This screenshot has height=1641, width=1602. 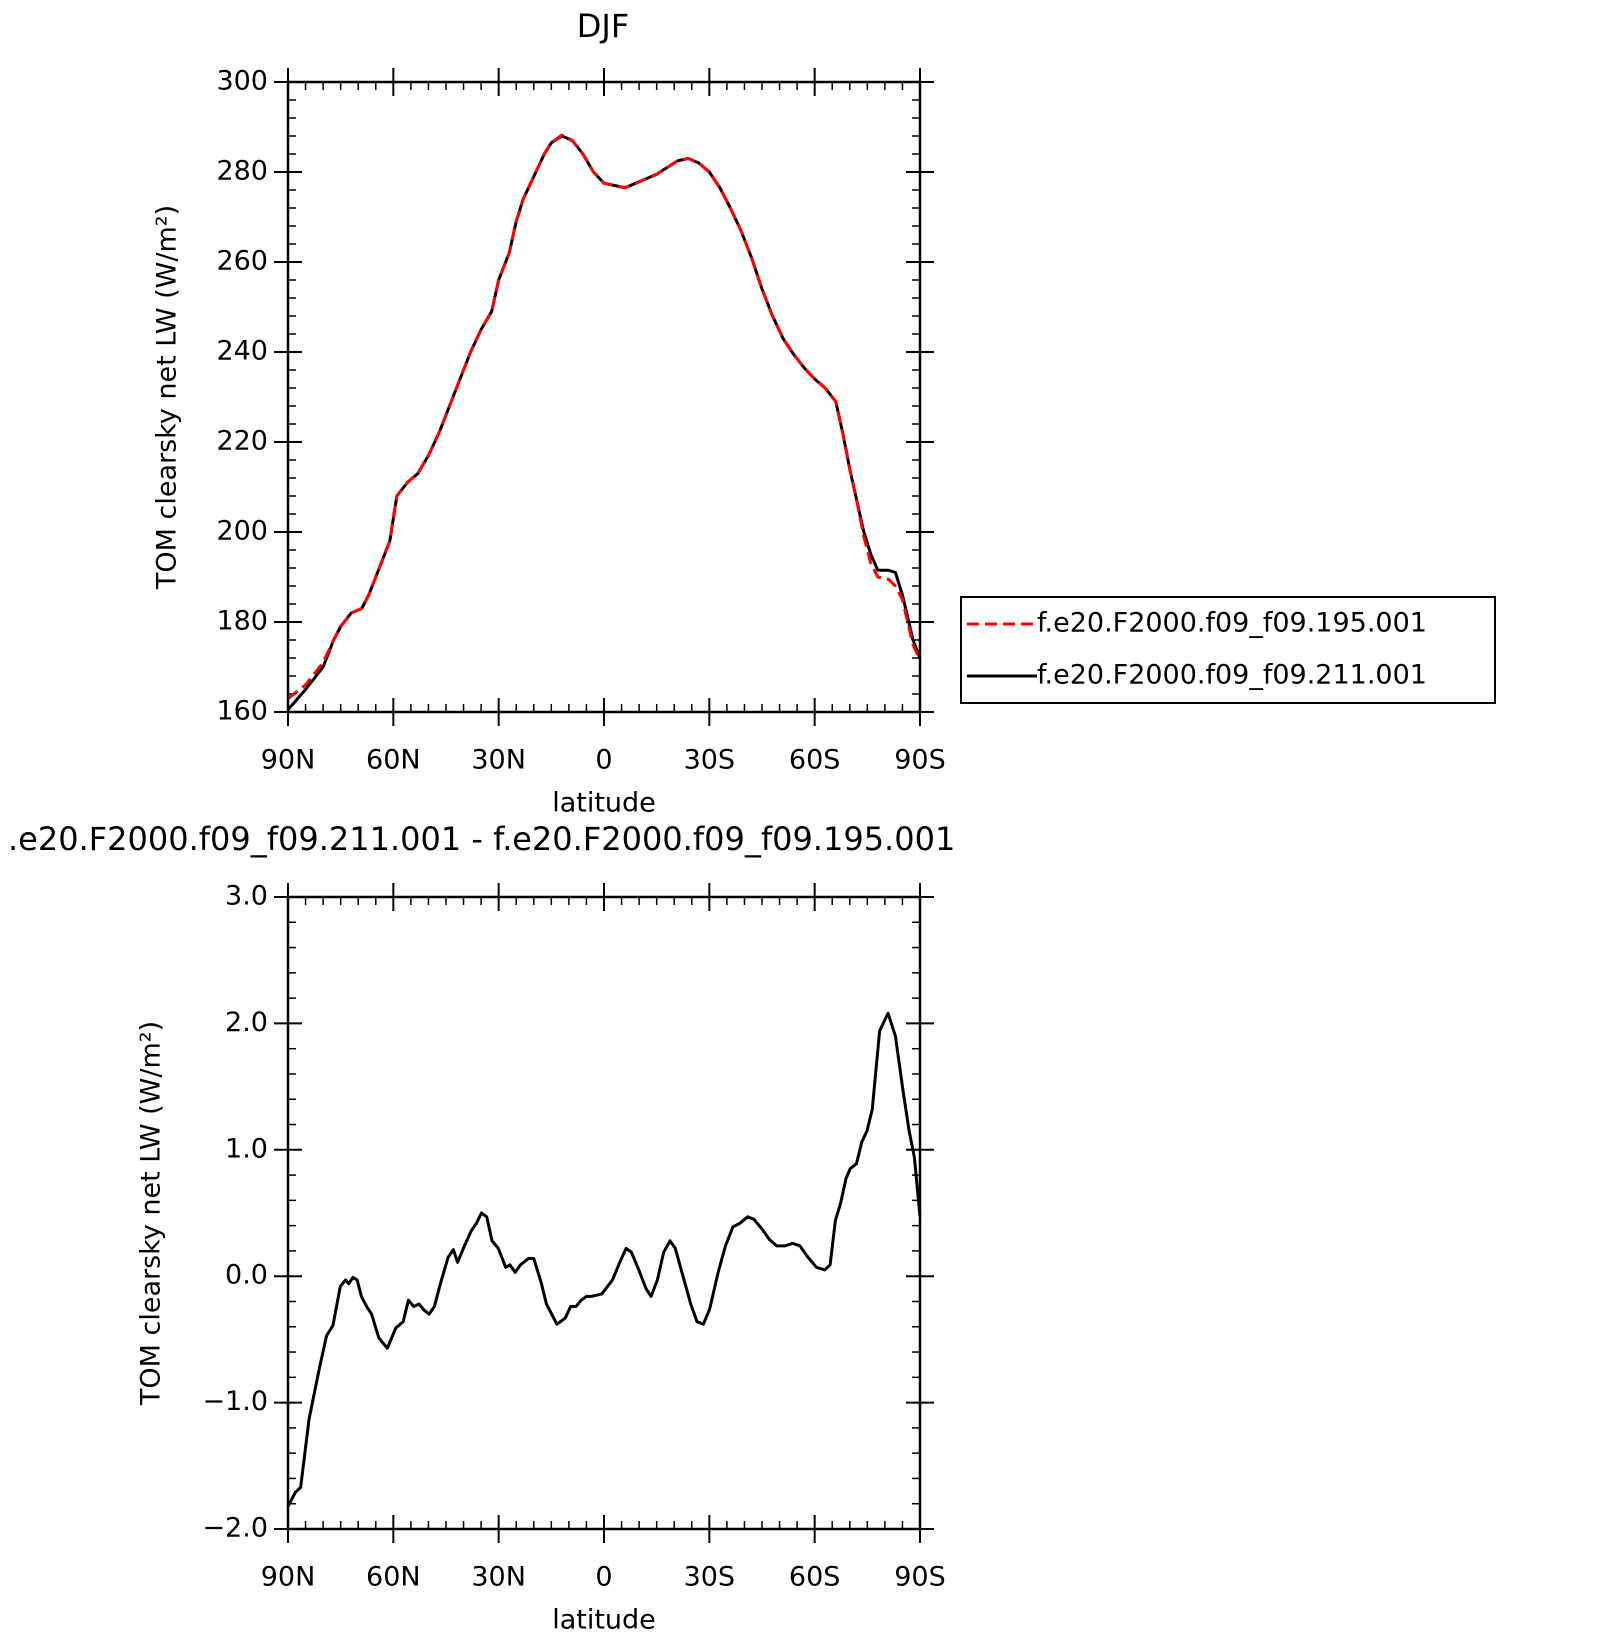 I want to click on legend-label: f.e20.F2000.f09_f09.195.001, so click(x=1232, y=623).